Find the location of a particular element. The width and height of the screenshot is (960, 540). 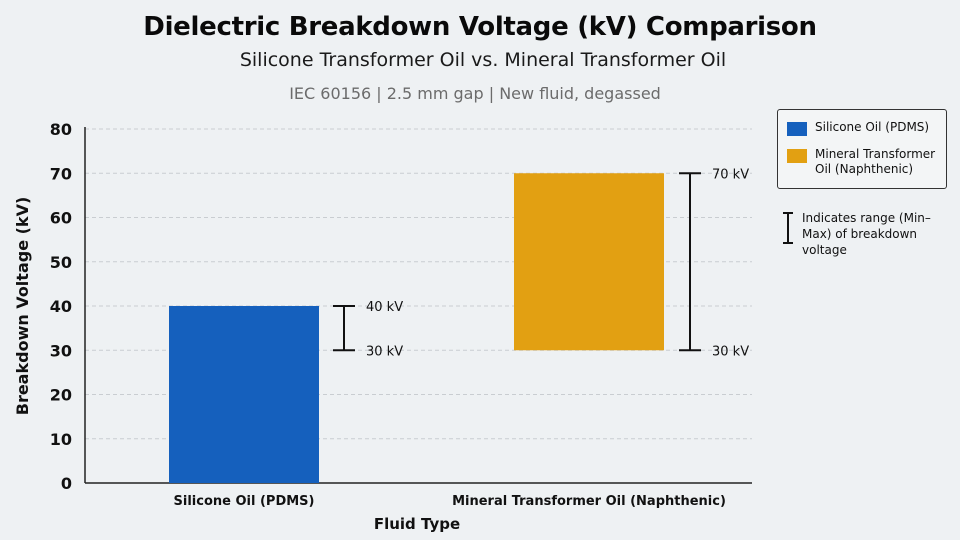

legend-swatch-mineral is located at coordinates (797, 156).